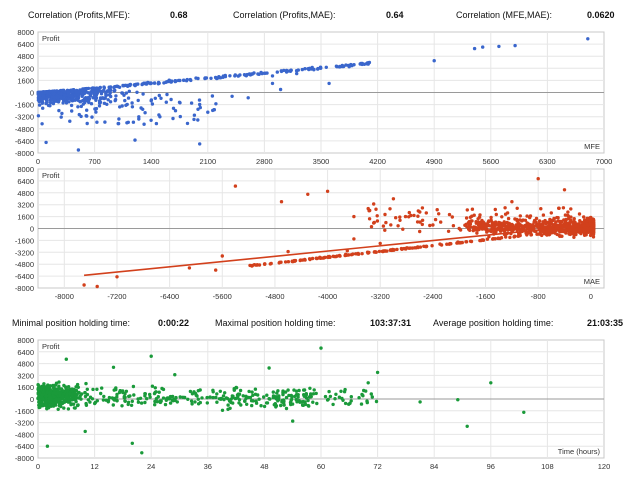 This screenshot has height=480, width=640. What do you see at coordinates (24, 446) in the screenshot?
I see `y-tick-label: -6400` at bounding box center [24, 446].